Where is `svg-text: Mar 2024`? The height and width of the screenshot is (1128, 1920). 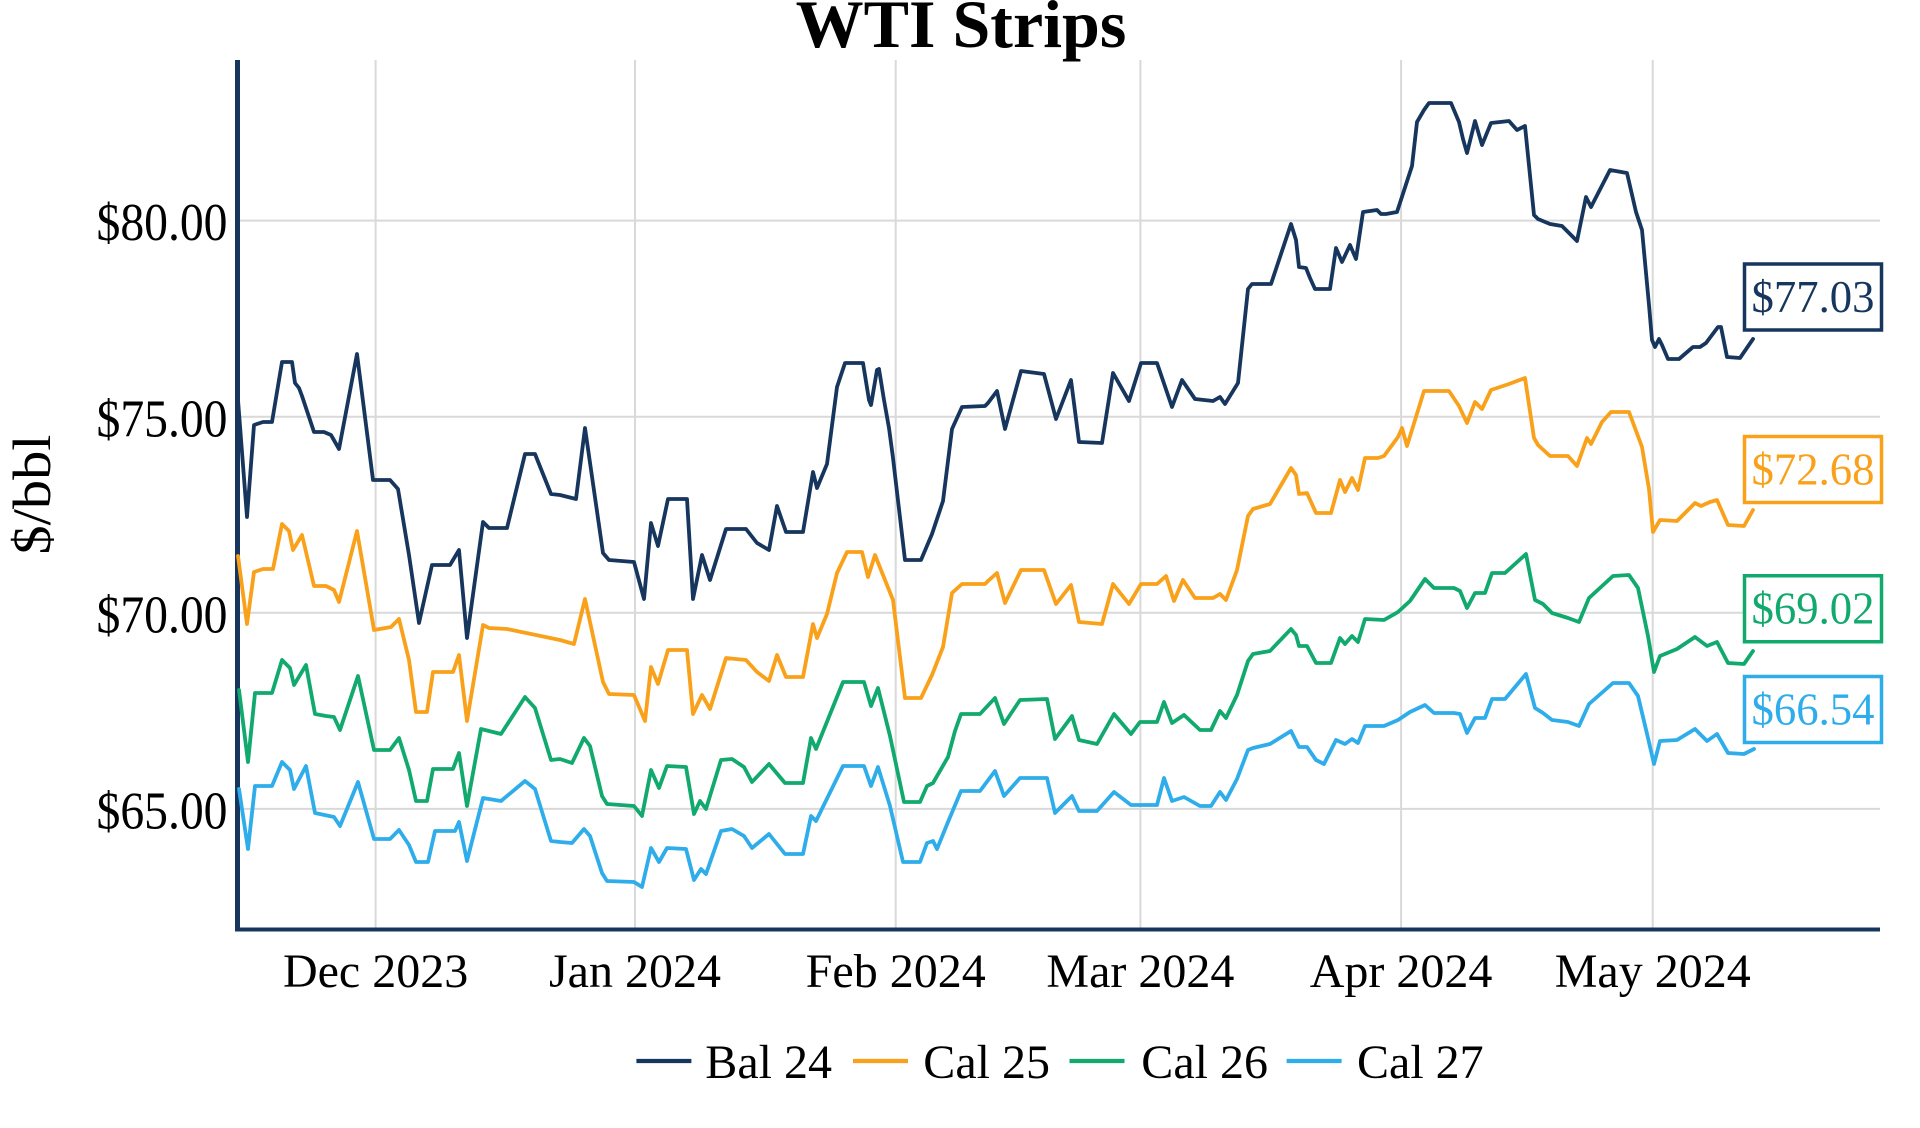
svg-text: Mar 2024 is located at coordinates (1140, 971).